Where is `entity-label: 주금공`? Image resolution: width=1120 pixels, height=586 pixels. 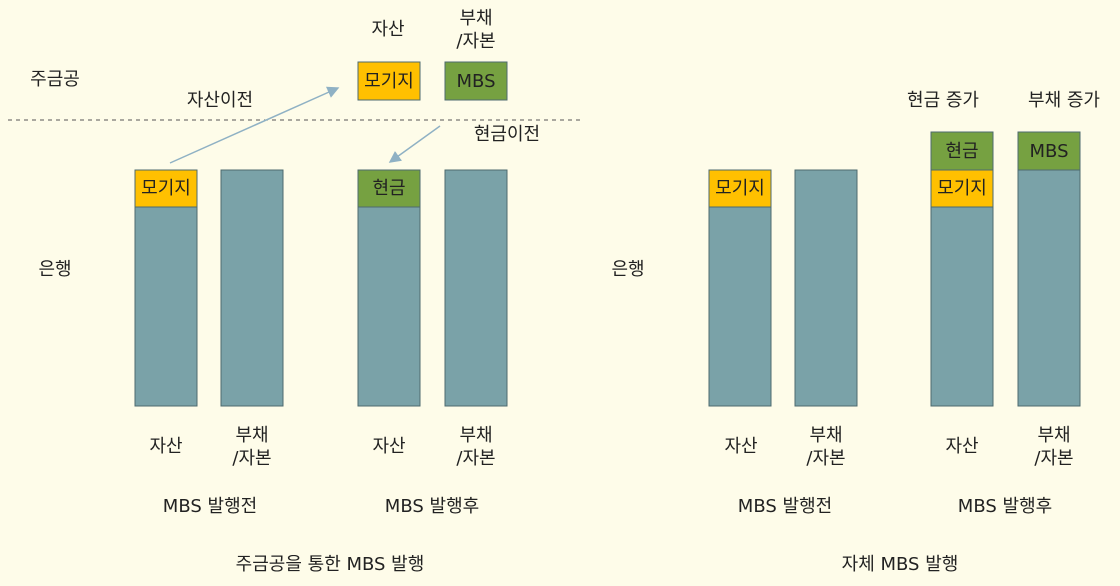
entity-label: 주금공 is located at coordinates (55, 79).